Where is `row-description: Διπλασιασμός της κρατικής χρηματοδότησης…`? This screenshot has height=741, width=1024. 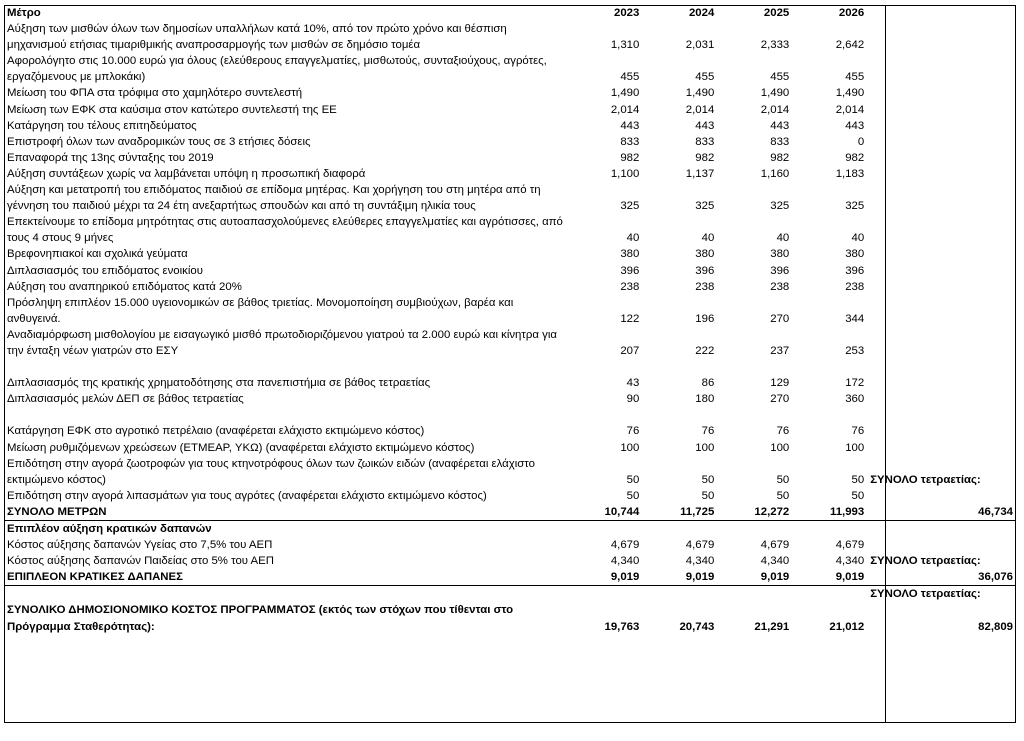
row-description: Διπλασιασμός της κρατικής χρηματοδότησης… is located at coordinates (219, 383).